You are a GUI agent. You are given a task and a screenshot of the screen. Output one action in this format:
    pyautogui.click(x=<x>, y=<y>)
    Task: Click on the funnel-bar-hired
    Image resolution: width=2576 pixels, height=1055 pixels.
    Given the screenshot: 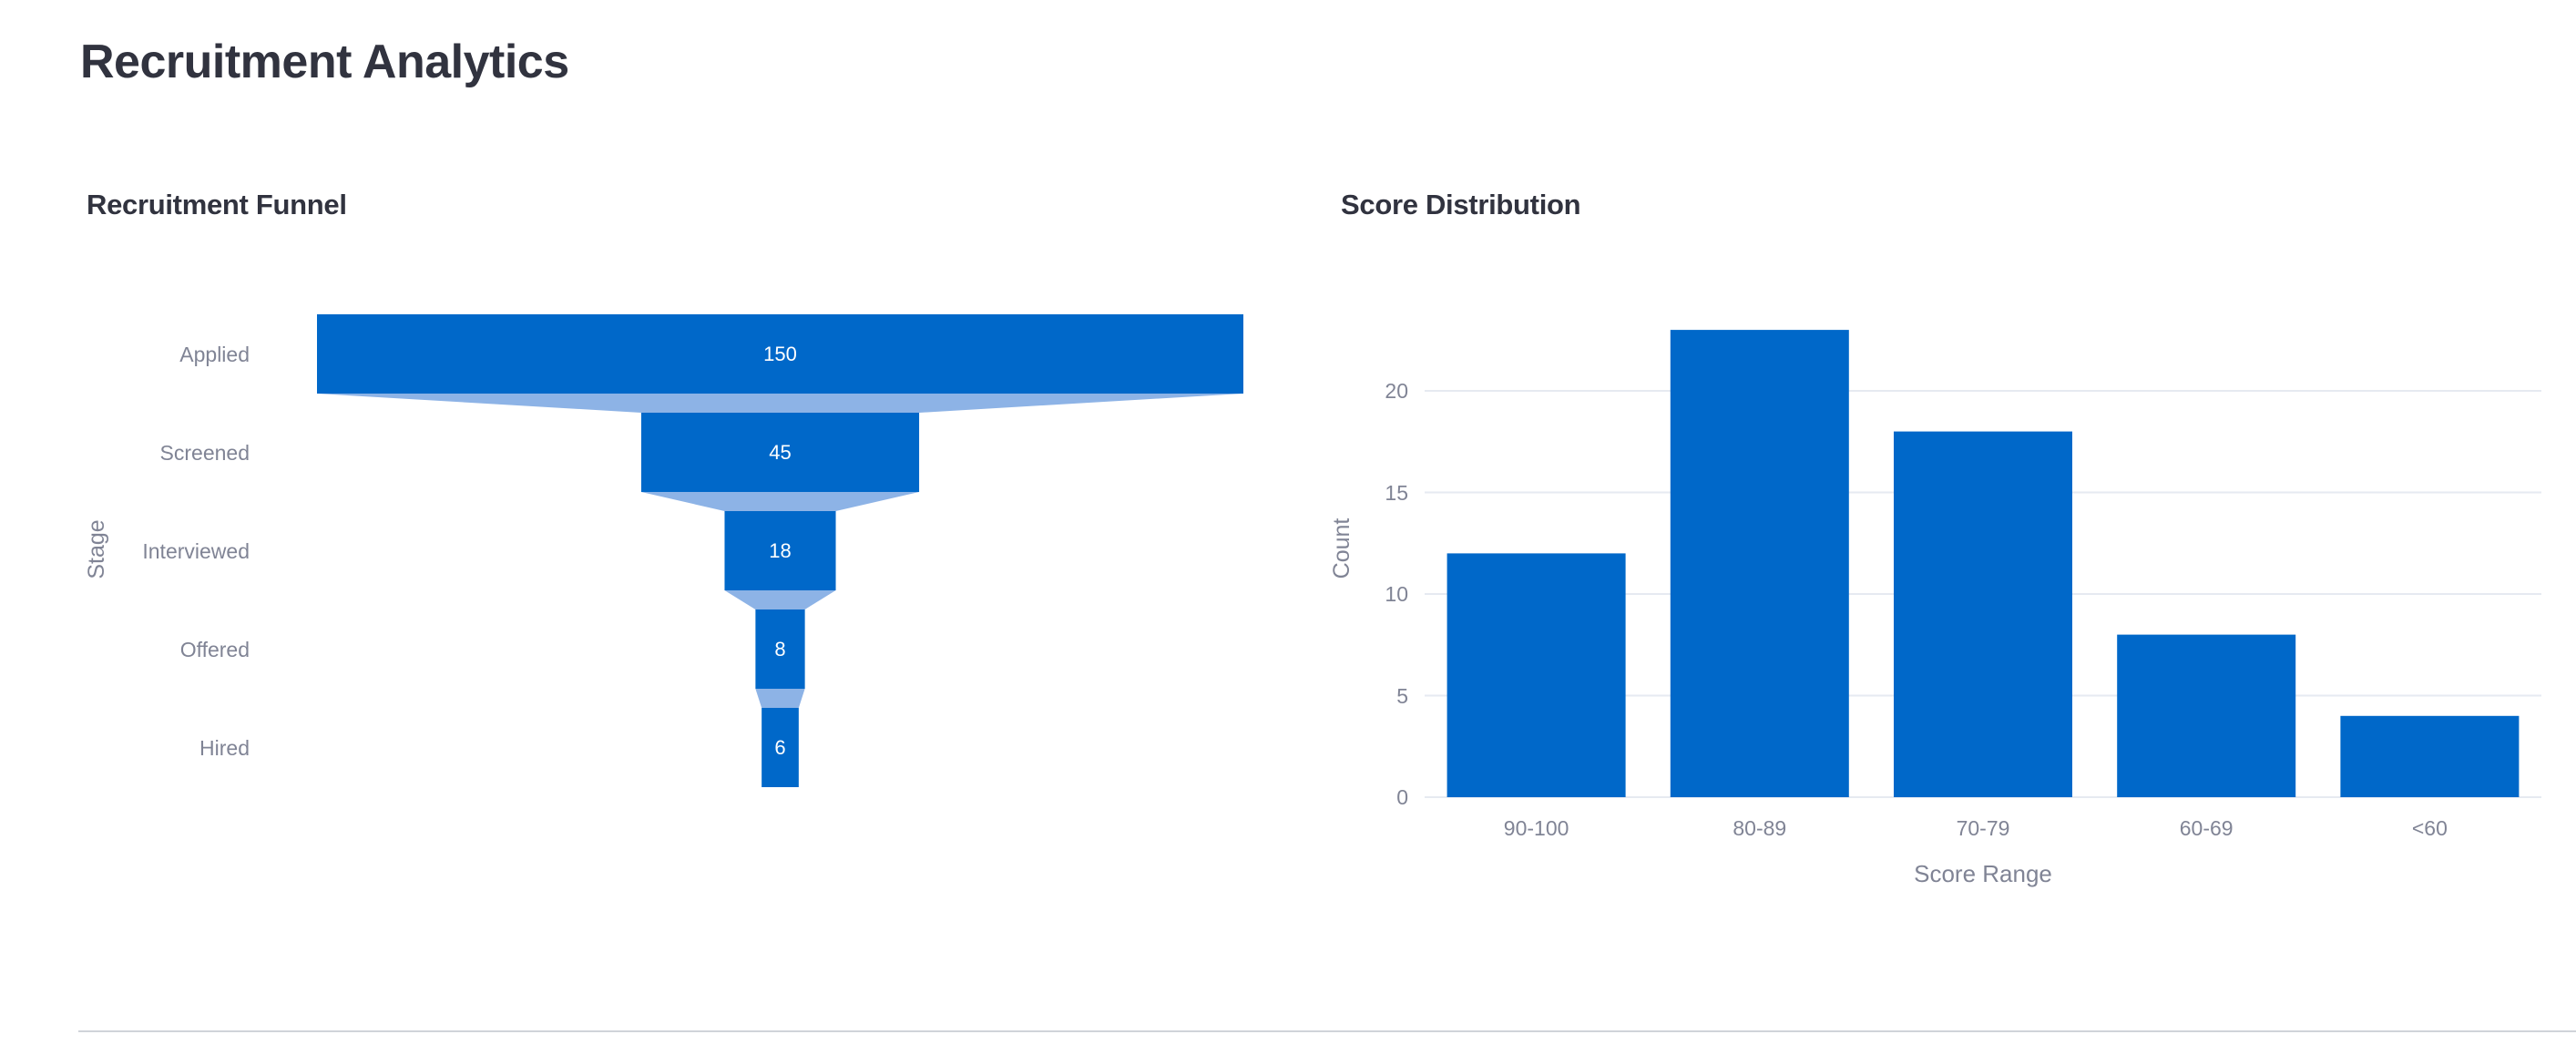 What is the action you would take?
    pyautogui.click(x=780, y=747)
    